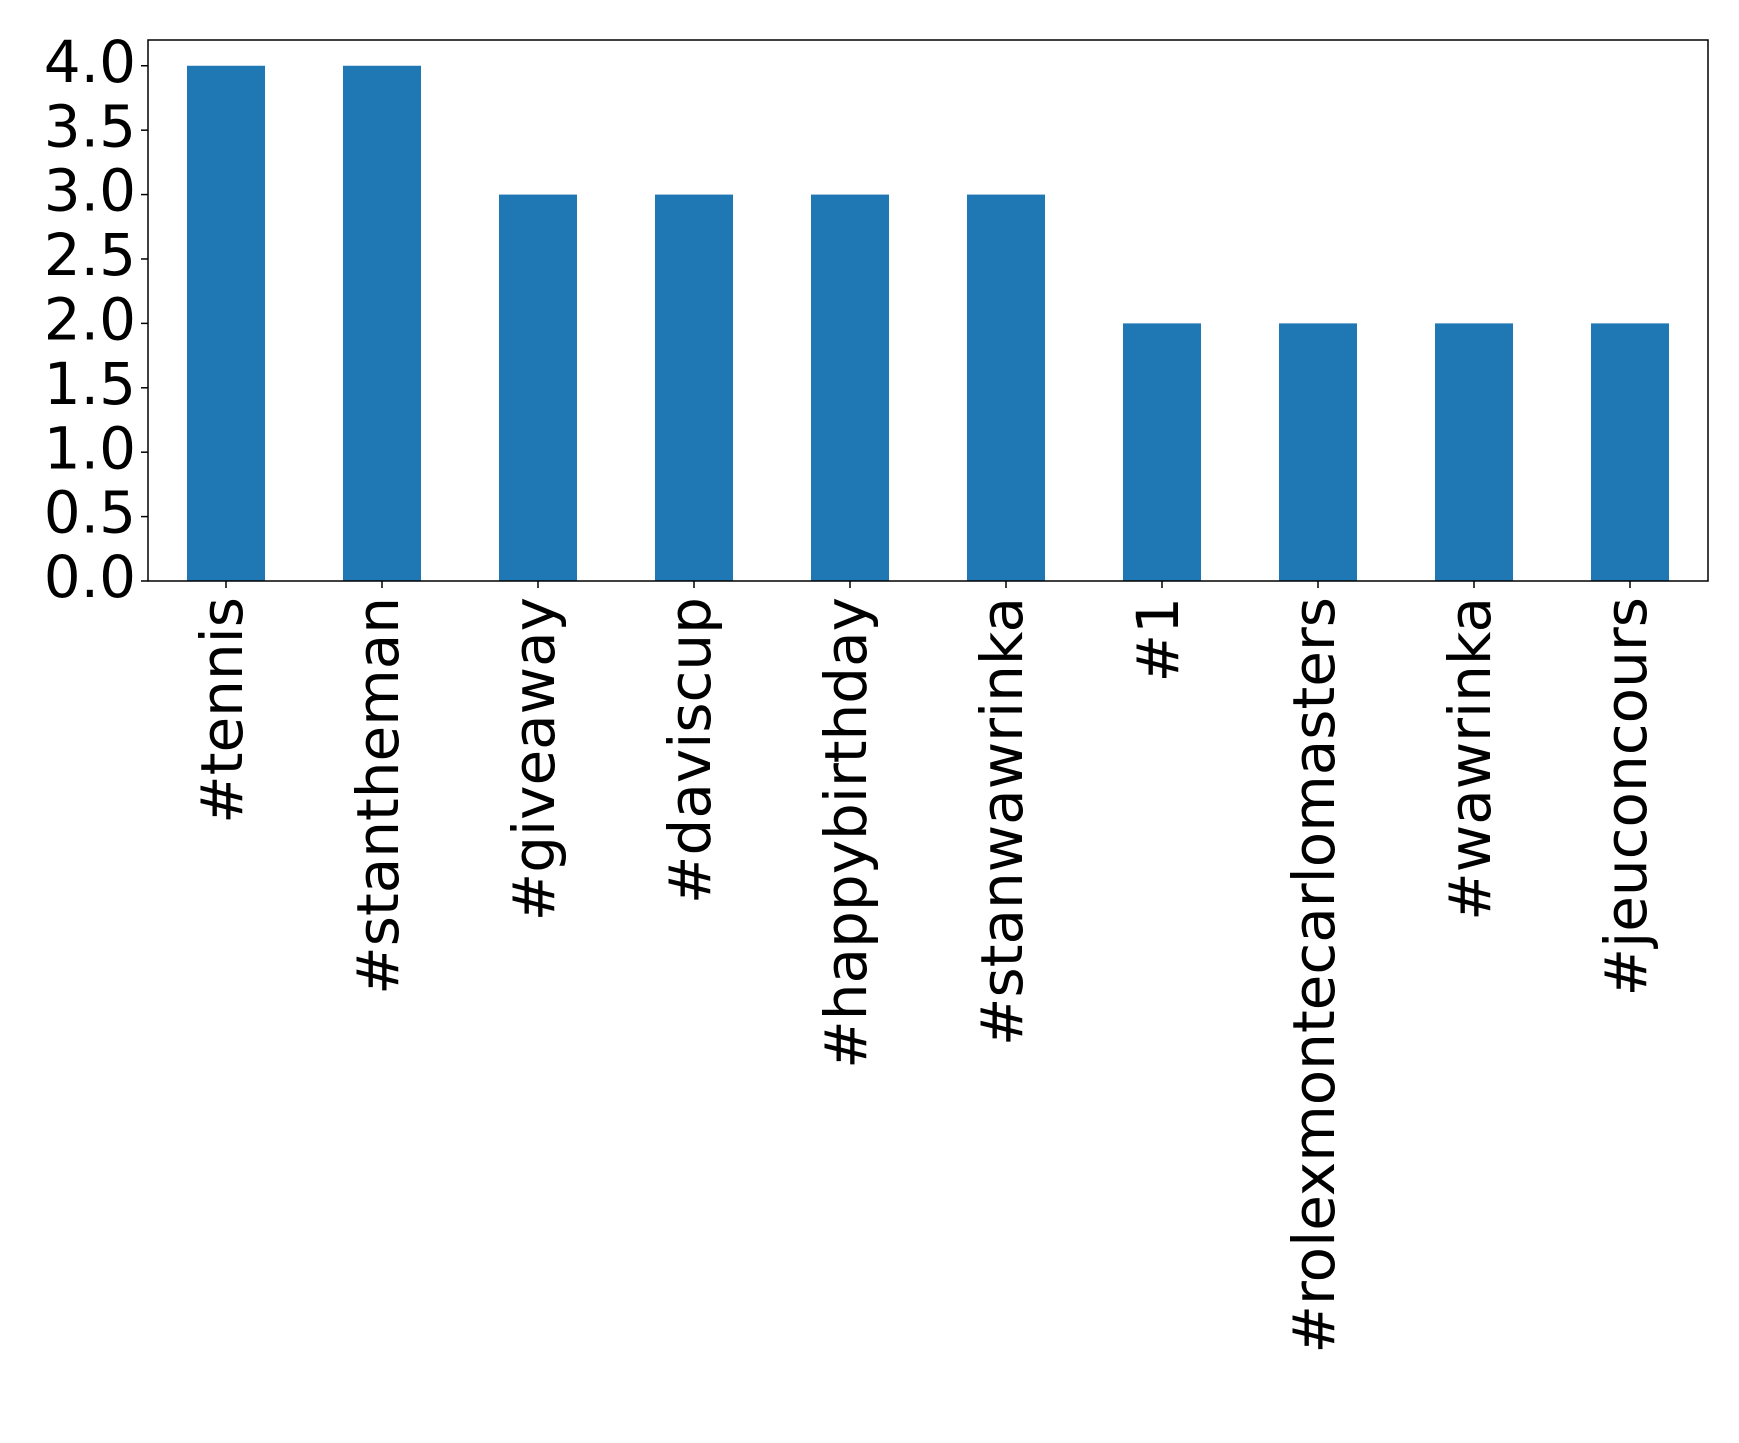  Describe the element at coordinates (90, 577) in the screenshot. I see `y-tick-label: 0.0` at that location.